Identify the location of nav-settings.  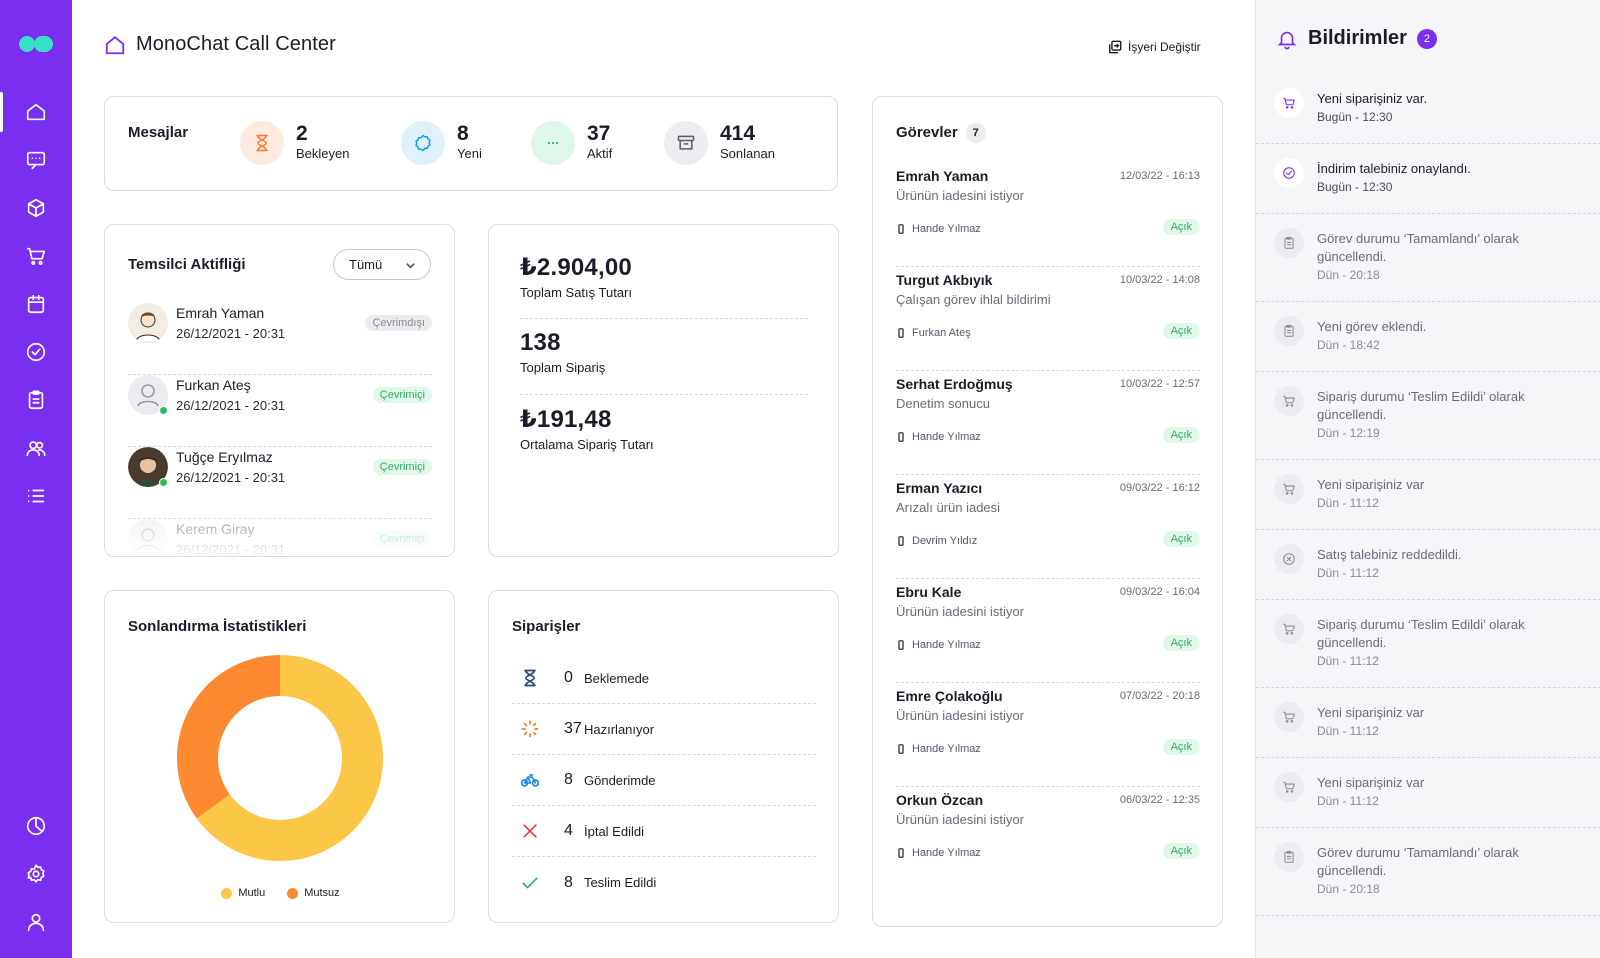
(36, 874).